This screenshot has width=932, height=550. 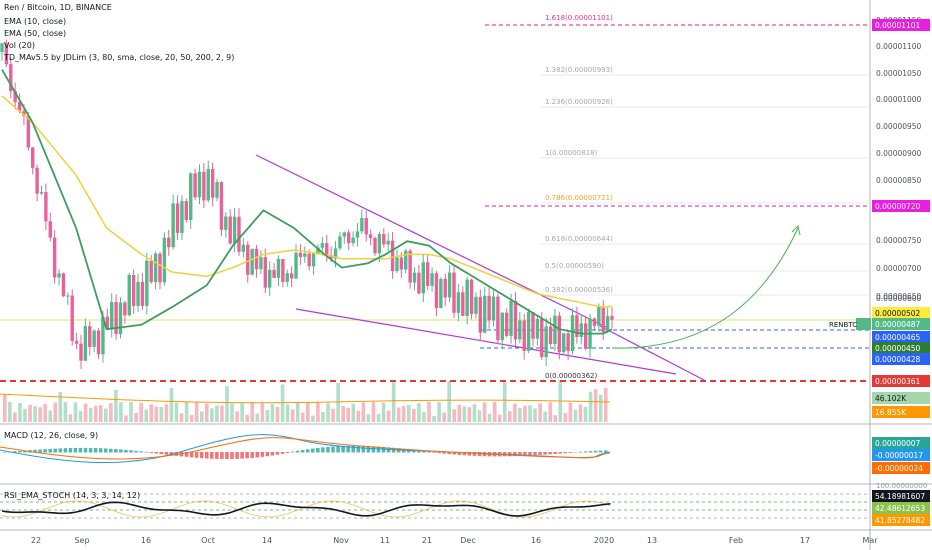 What do you see at coordinates (579, 198) in the screenshot?
I see `fib-label-4: 0.786(0.00000721)` at bounding box center [579, 198].